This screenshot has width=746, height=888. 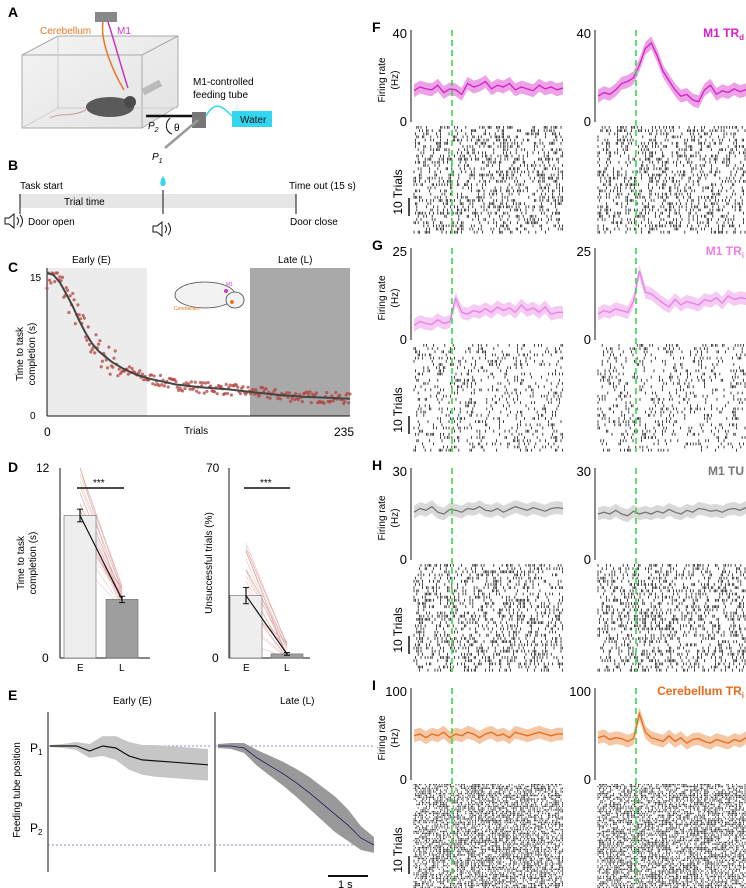 I want to click on y-tick-max: 70, so click(x=213, y=468).